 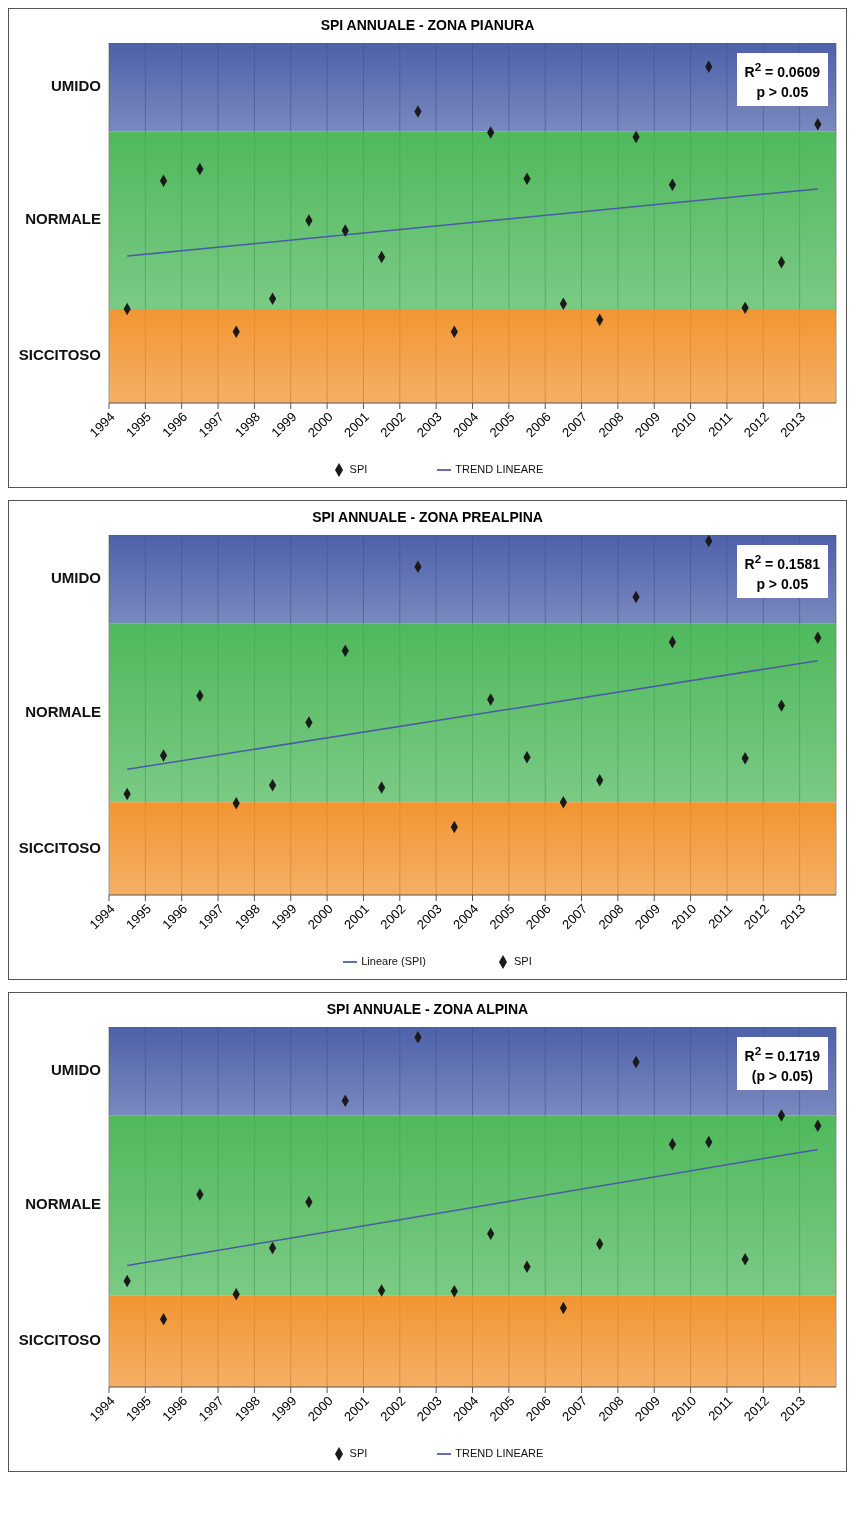 I want to click on annotation: (p > 0.05), so click(x=782, y=1076).